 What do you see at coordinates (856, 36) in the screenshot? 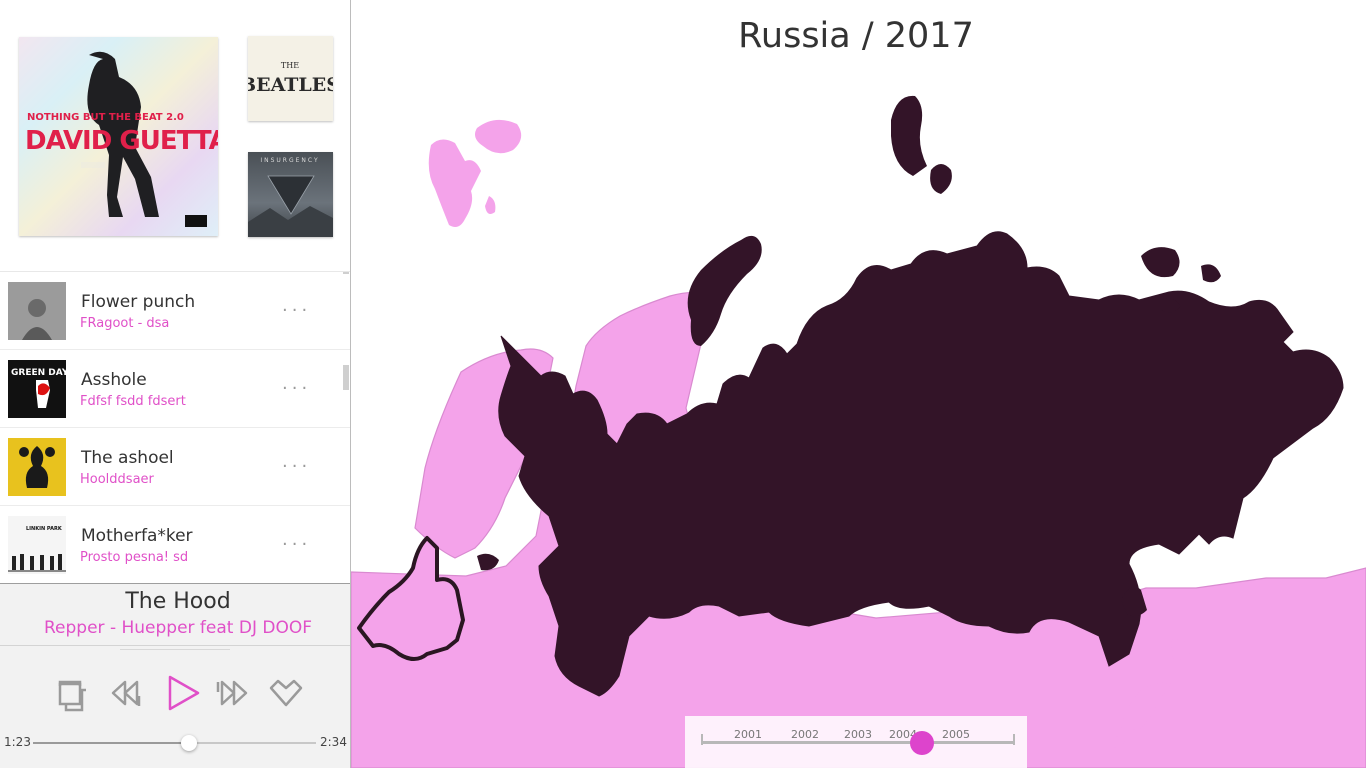
I see `map-title: Russia / 2017` at bounding box center [856, 36].